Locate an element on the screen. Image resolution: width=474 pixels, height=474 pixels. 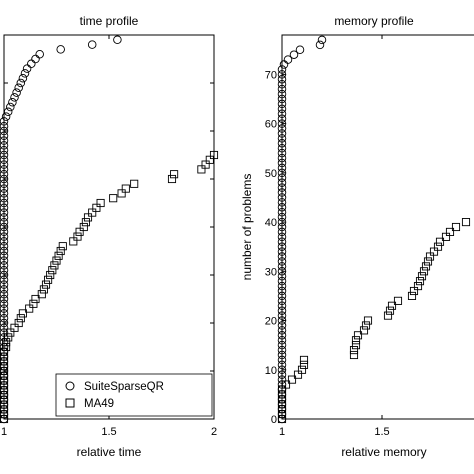
legend-entry-ma49: MA49 is located at coordinates (99, 404).